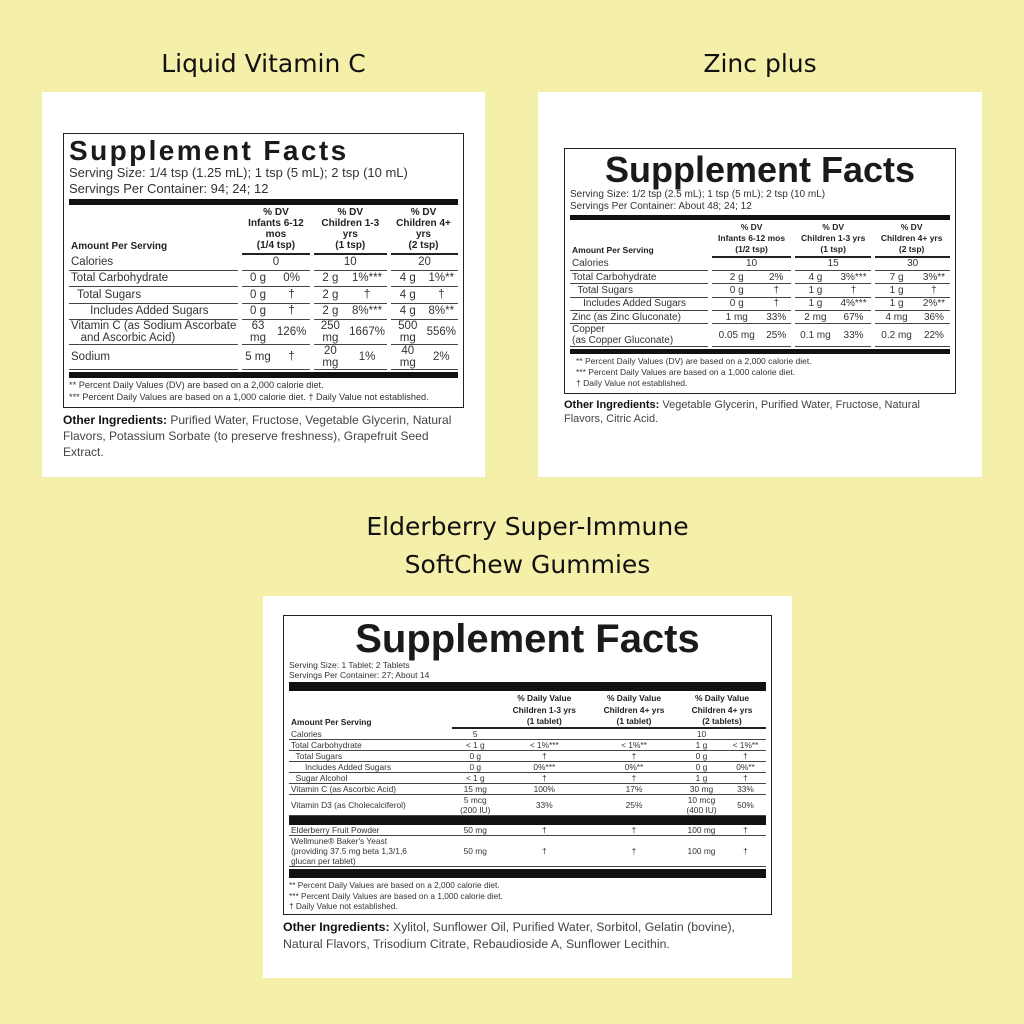 This screenshot has width=1024, height=1024. Describe the element at coordinates (933, 277) in the screenshot. I see `nutrient-value: 3%**` at that location.